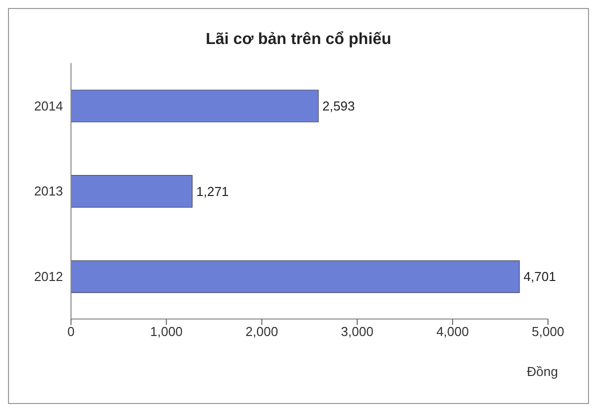  I want to click on y-tick-label: 2012, so click(48, 276).